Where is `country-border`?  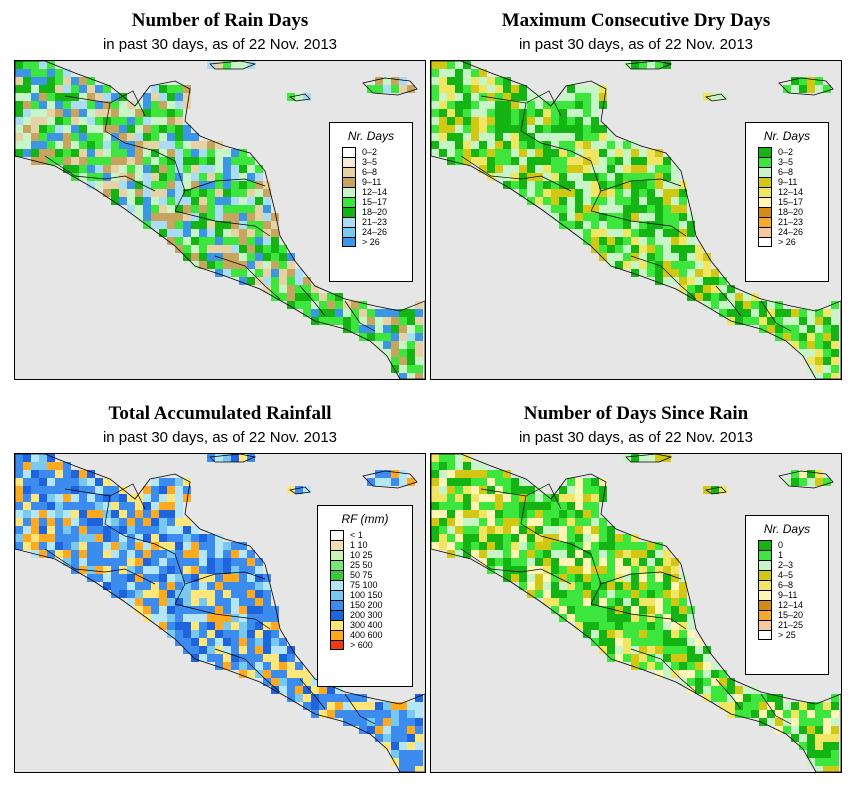 country-border is located at coordinates (586, 181).